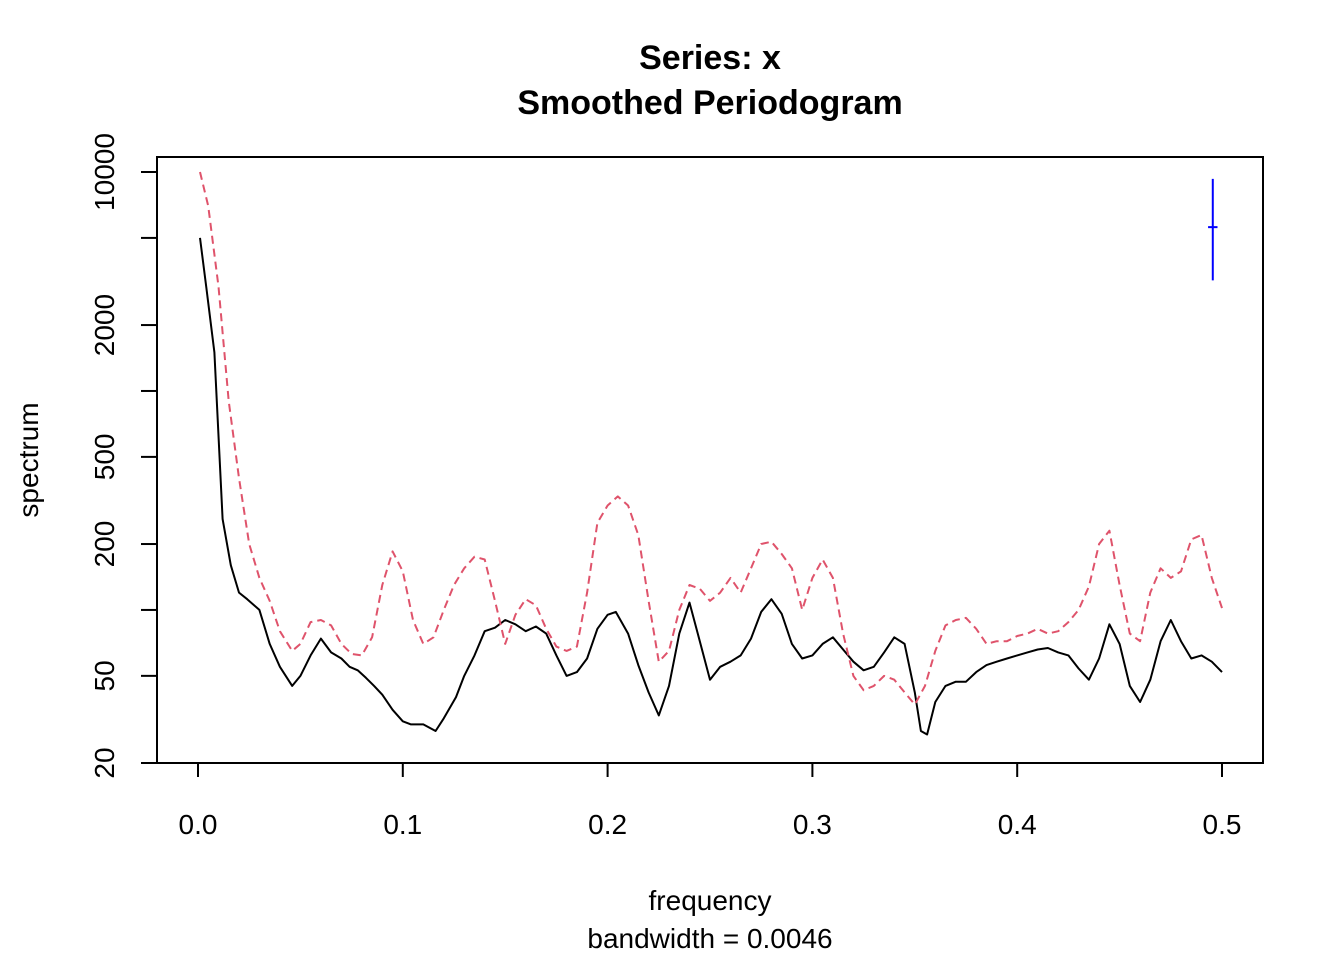 This screenshot has height=960, width=1344. Describe the element at coordinates (710, 900) in the screenshot. I see `x-axis-label: frequency` at that location.